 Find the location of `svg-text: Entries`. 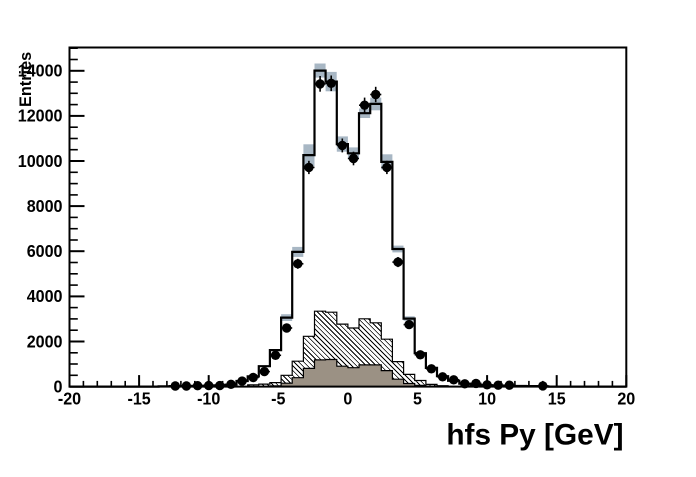

svg-text: Entries is located at coordinates (26, 79).